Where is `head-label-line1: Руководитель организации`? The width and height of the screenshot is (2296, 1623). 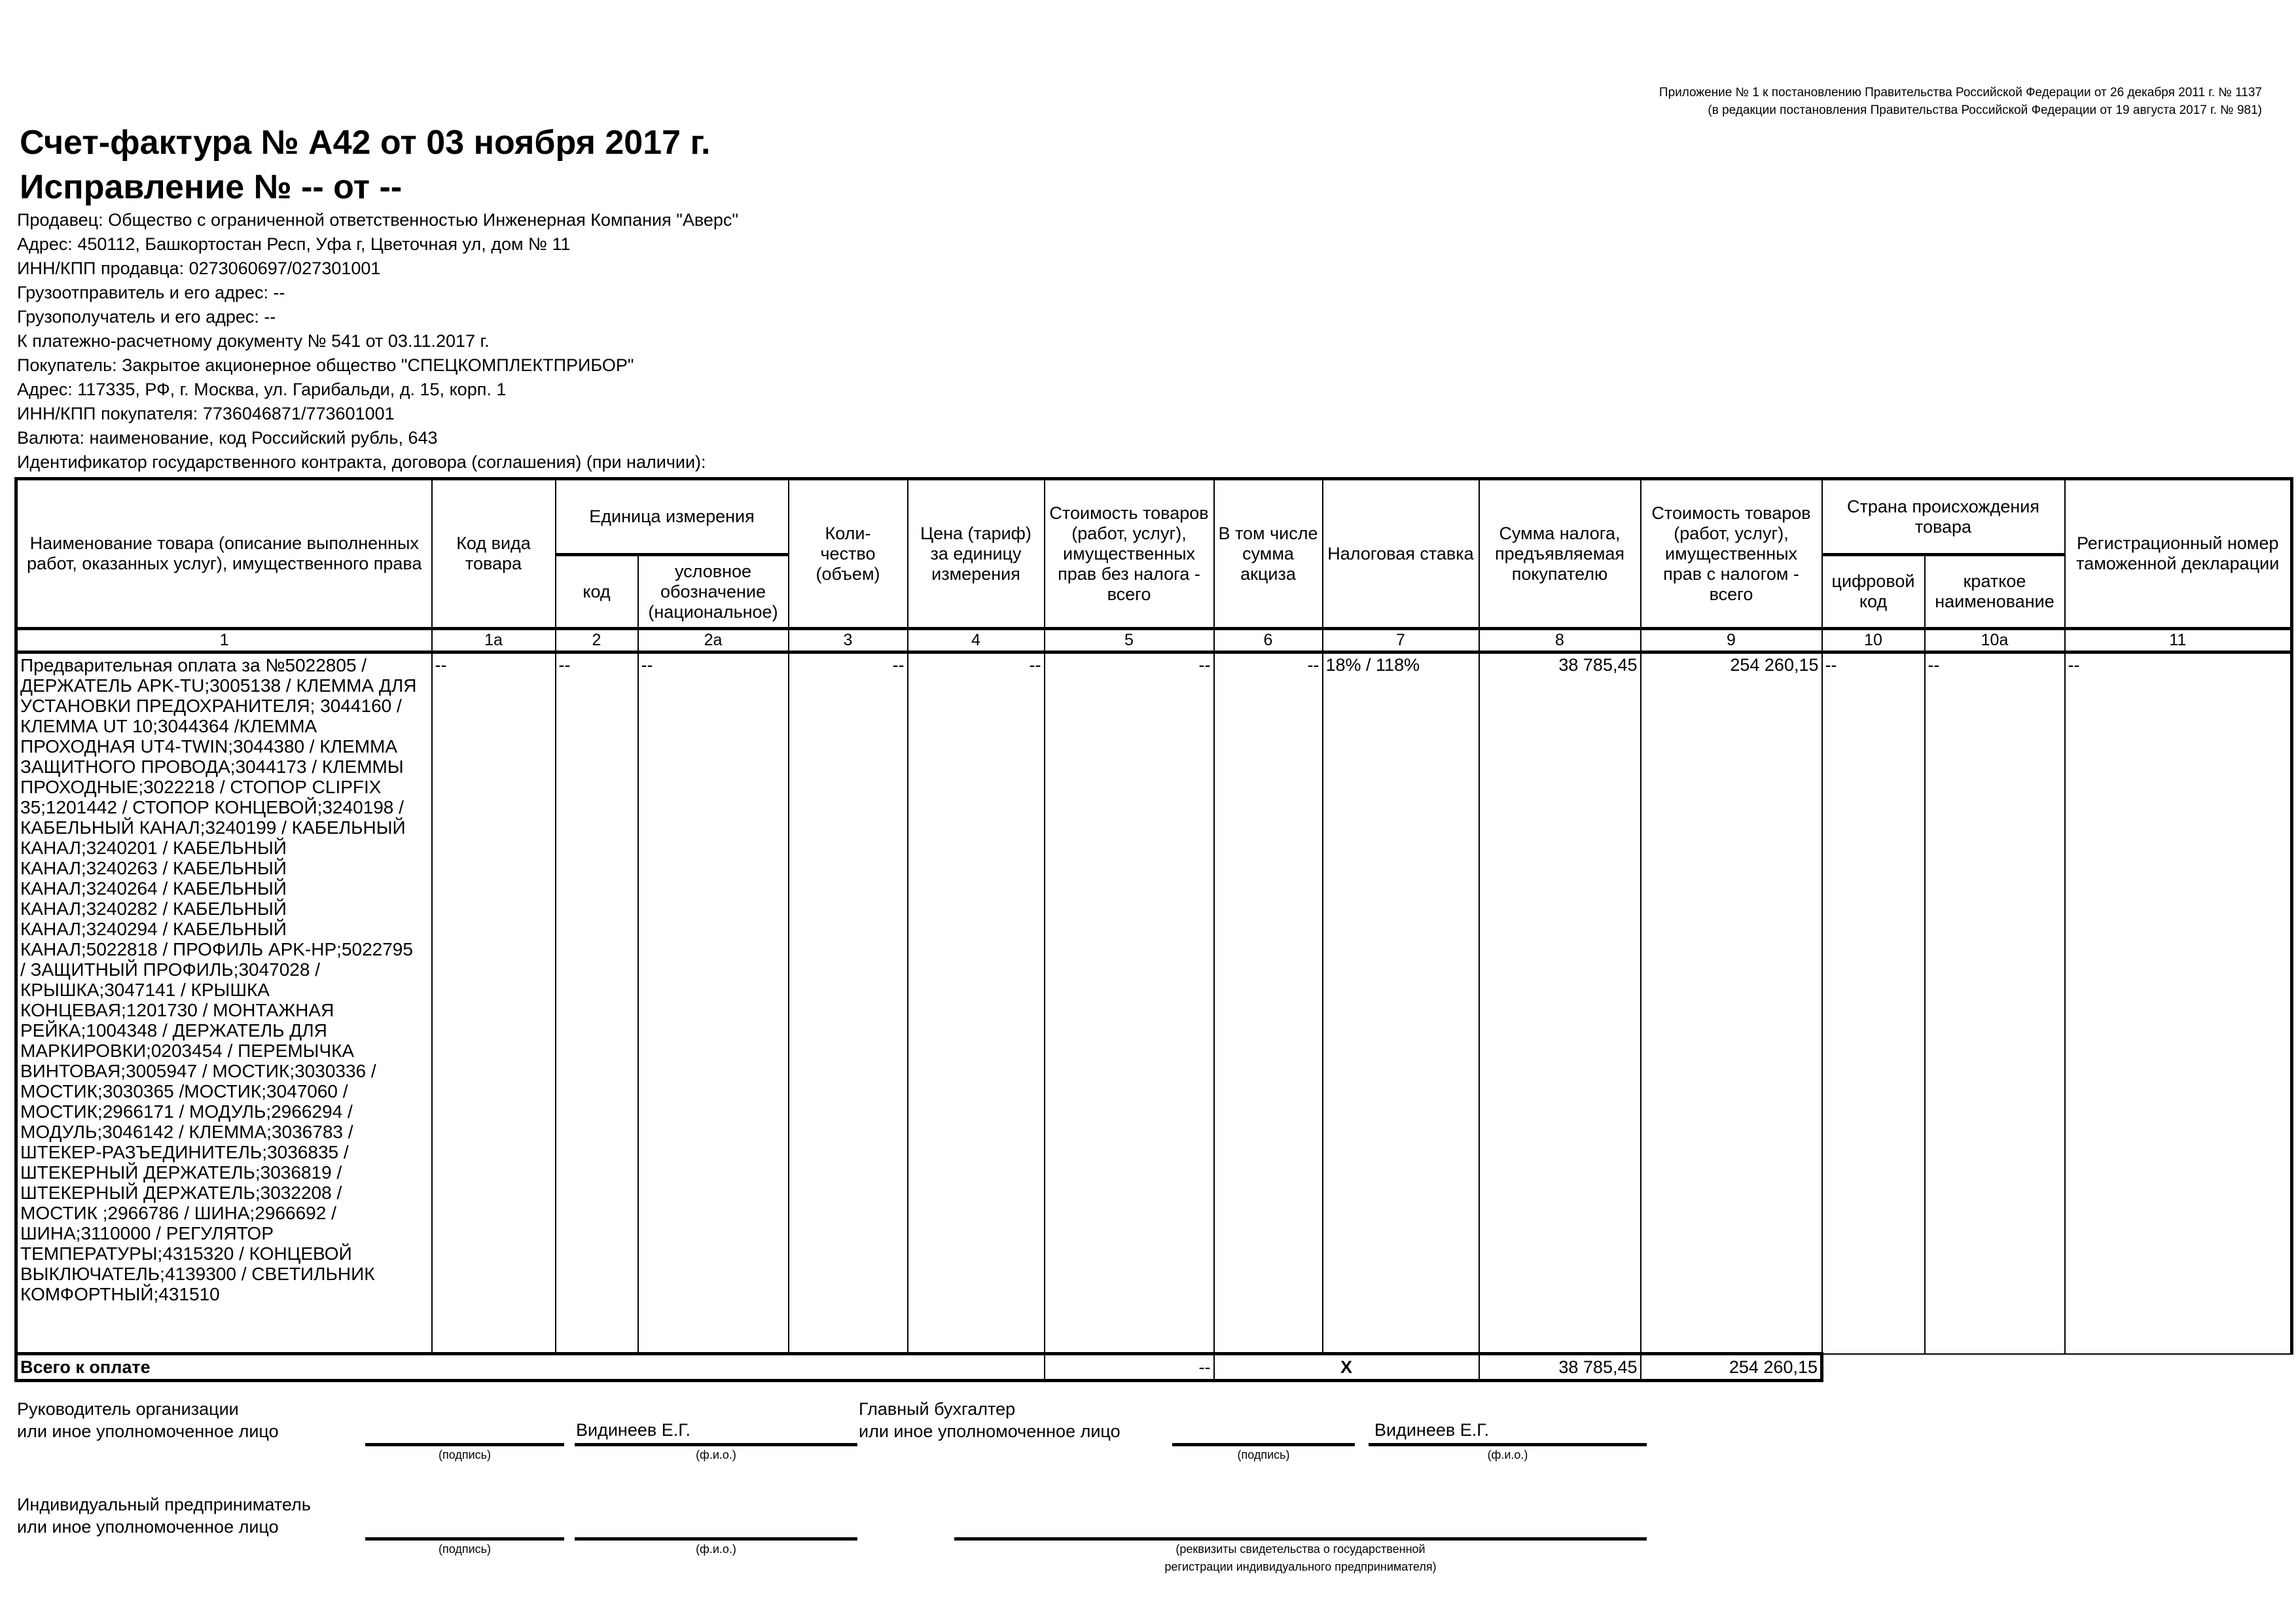
head-label-line1: Руководитель организации is located at coordinates (128, 1409).